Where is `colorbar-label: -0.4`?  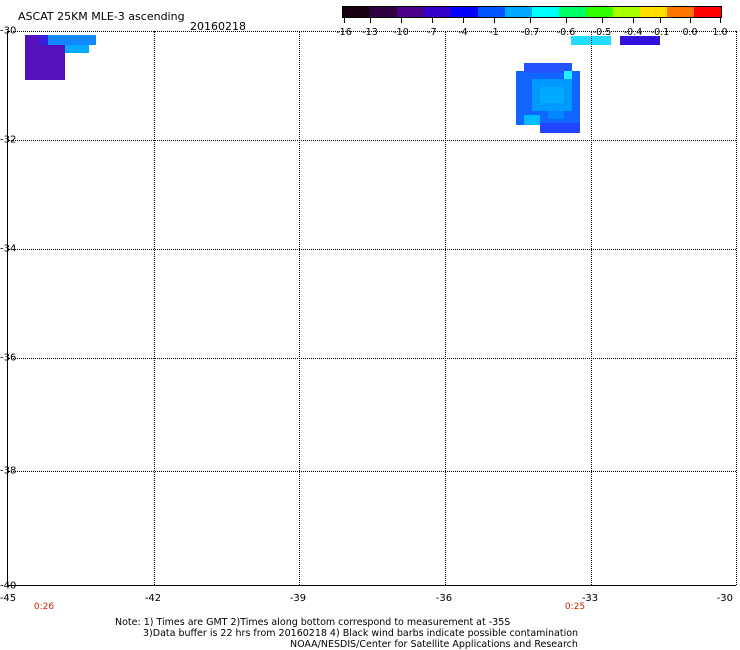 colorbar-label: -0.4 is located at coordinates (633, 32).